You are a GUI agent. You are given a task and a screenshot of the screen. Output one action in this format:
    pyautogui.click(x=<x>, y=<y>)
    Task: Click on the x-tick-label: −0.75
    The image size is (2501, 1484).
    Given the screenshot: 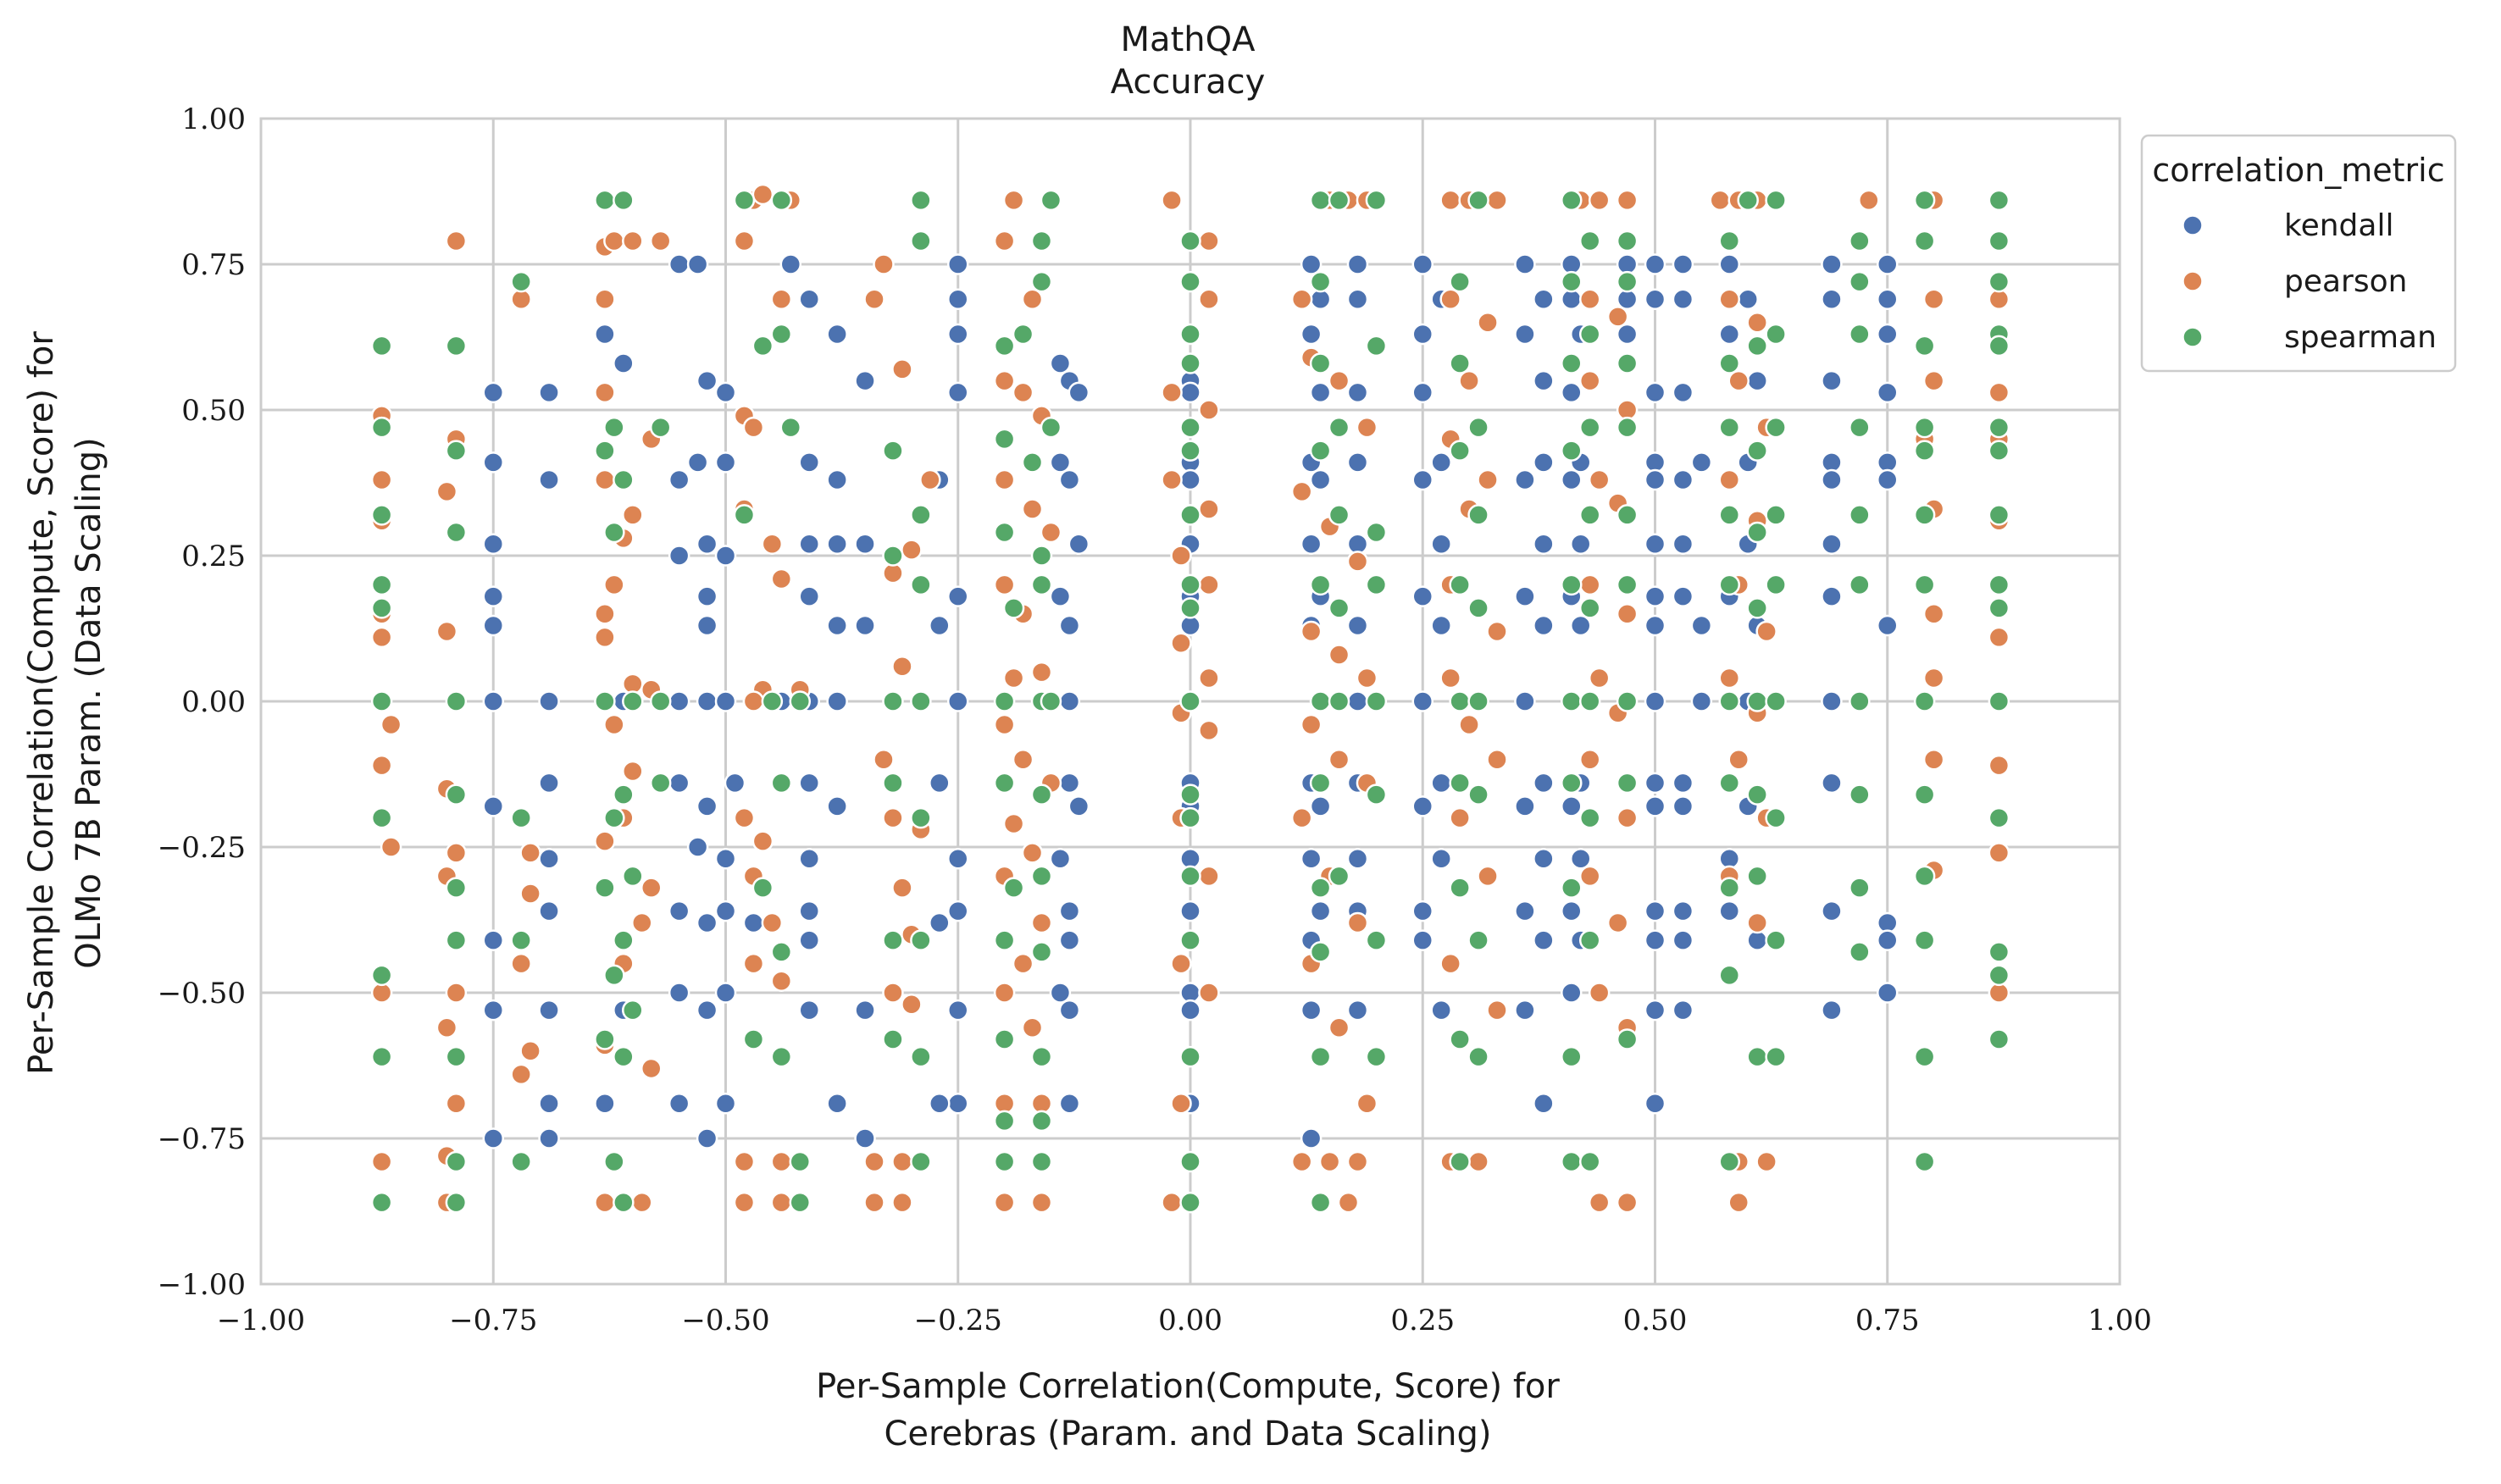 What is the action you would take?
    pyautogui.click(x=493, y=1320)
    